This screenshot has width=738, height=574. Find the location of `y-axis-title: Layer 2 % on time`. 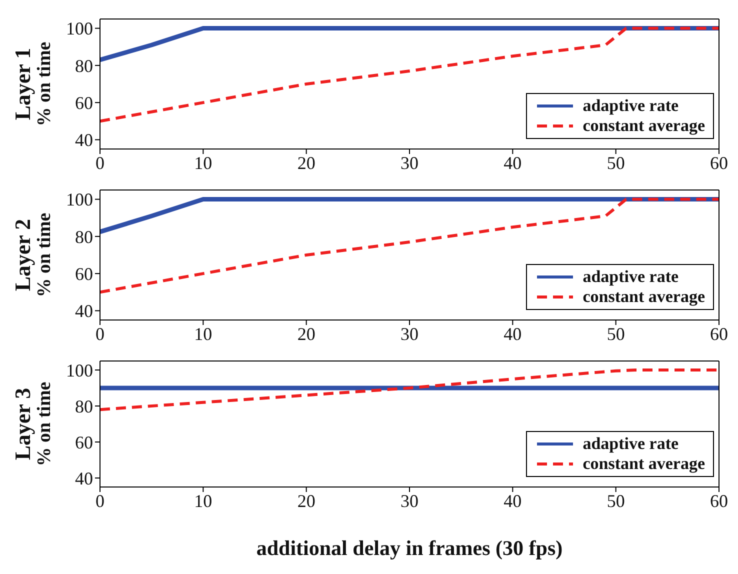

y-axis-title: Layer 2 % on time is located at coordinates (32, 255).